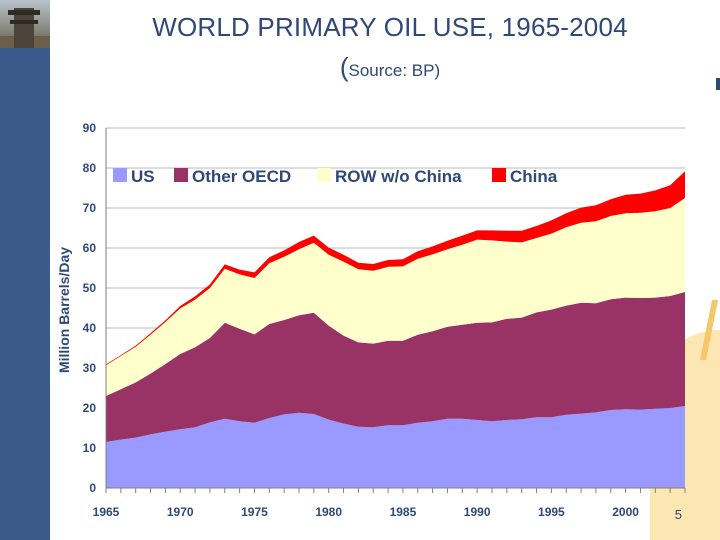 This screenshot has height=540, width=720. Describe the element at coordinates (92, 488) in the screenshot. I see `y-tick-label: 0` at that location.